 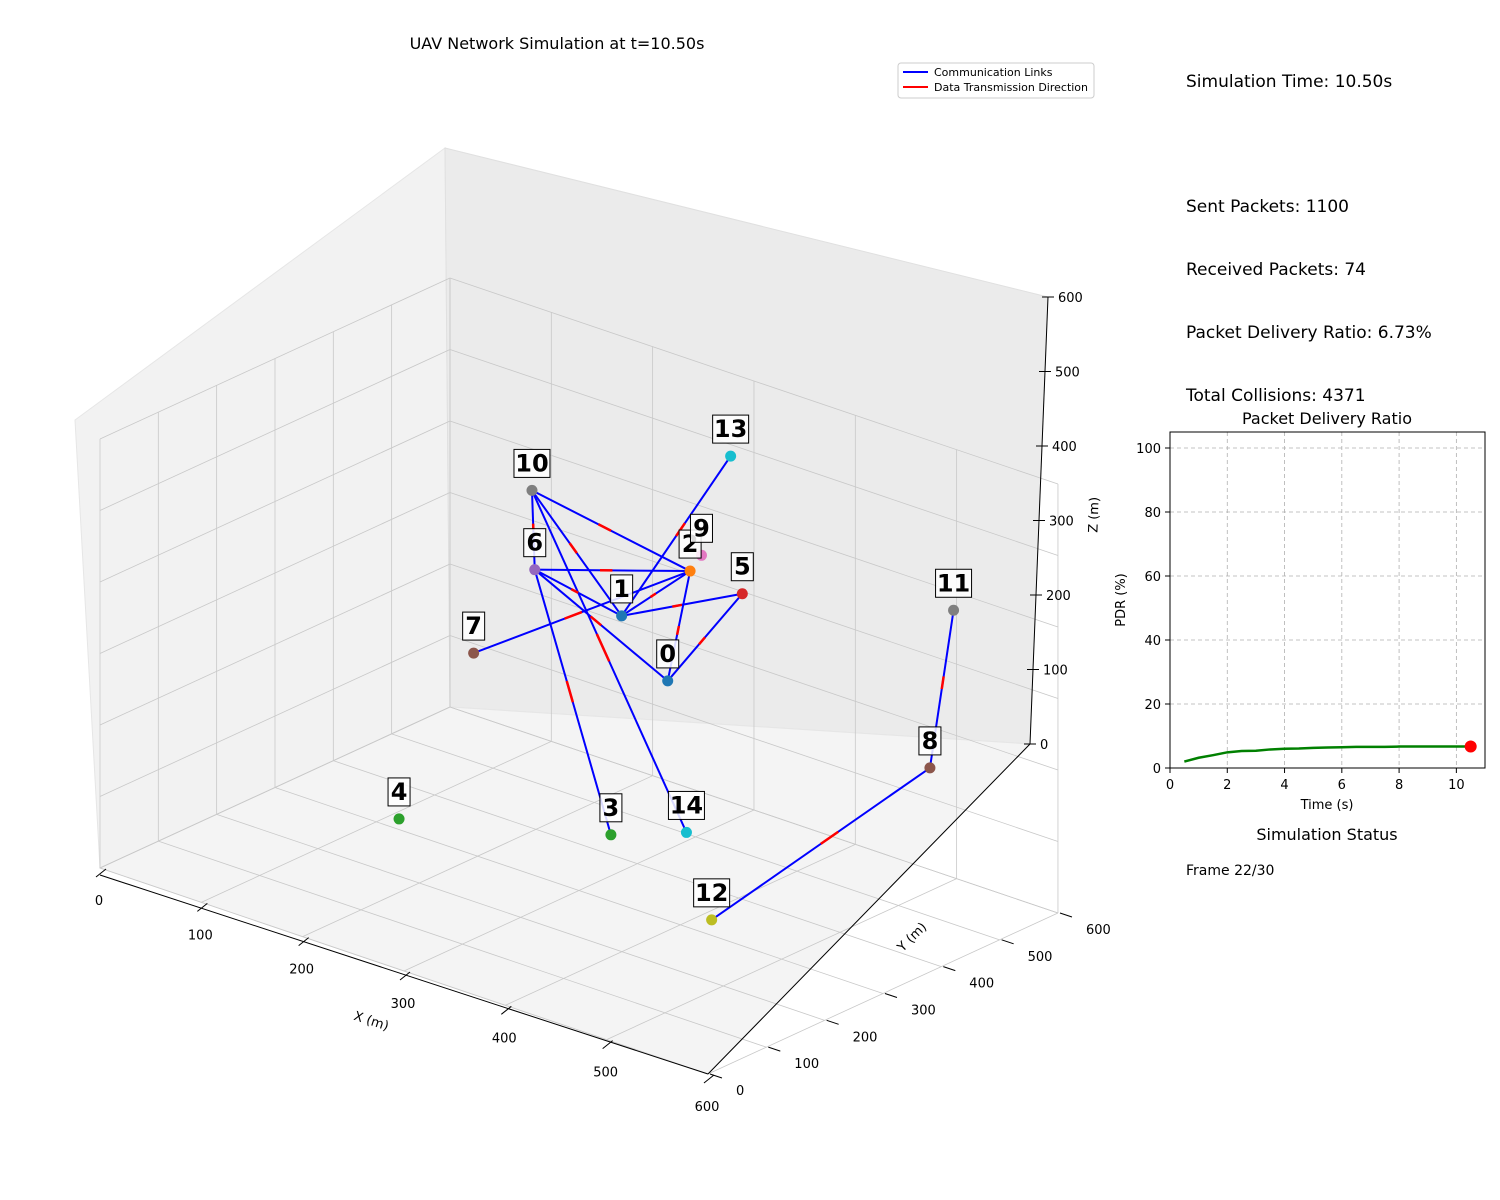 What do you see at coordinates (611, 808) in the screenshot?
I see `uav-node-label: 3` at bounding box center [611, 808].